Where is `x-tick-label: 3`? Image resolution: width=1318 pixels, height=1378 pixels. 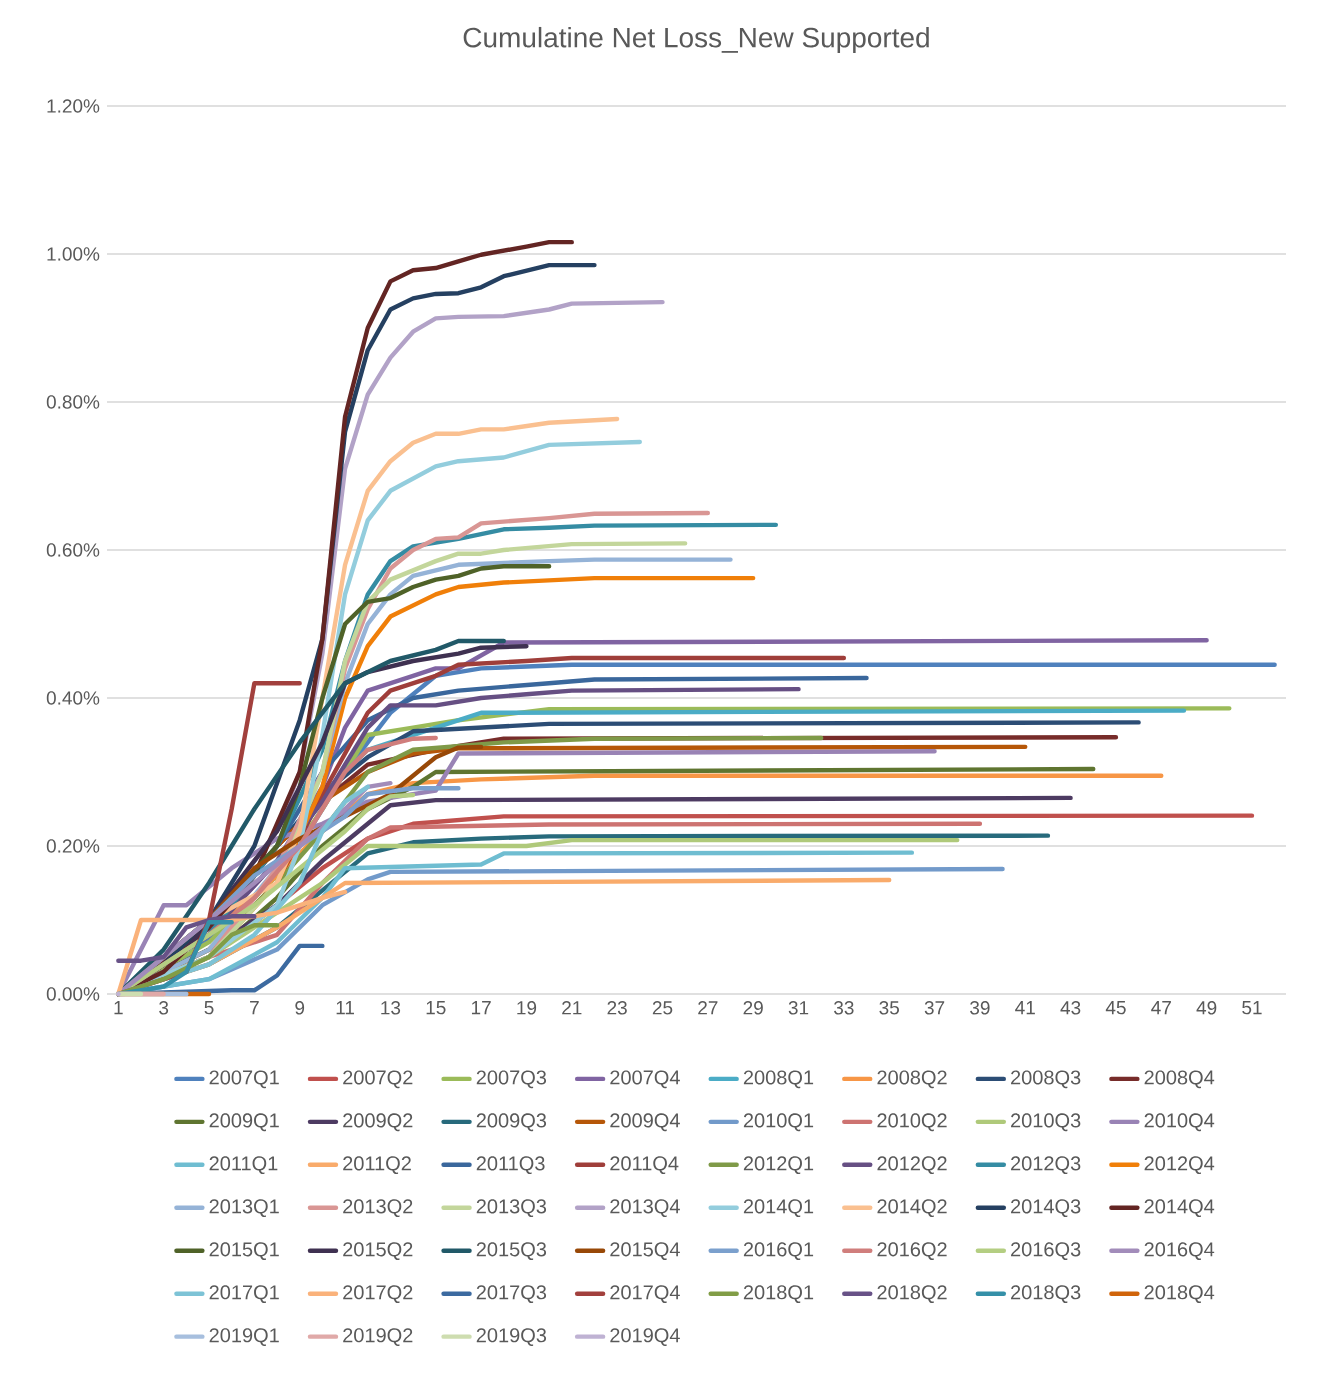
x-tick-label: 3 is located at coordinates (164, 1008).